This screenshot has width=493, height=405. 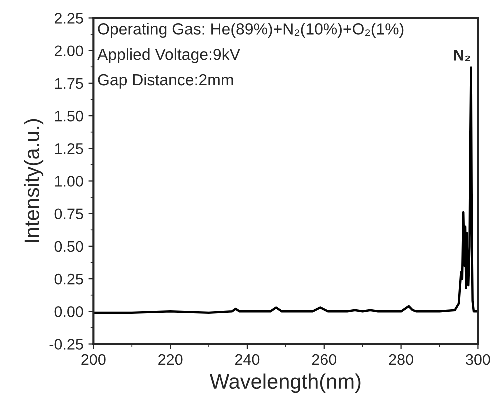 What do you see at coordinates (69, 279) in the screenshot?
I see `y-tick-label: 0.25` at bounding box center [69, 279].